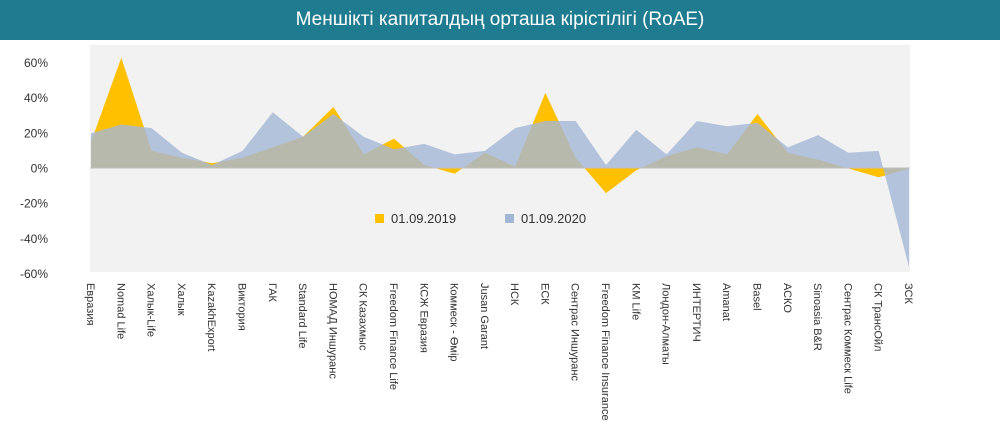  Describe the element at coordinates (908, 293) in the screenshot. I see `category-label: ЗСК` at that location.